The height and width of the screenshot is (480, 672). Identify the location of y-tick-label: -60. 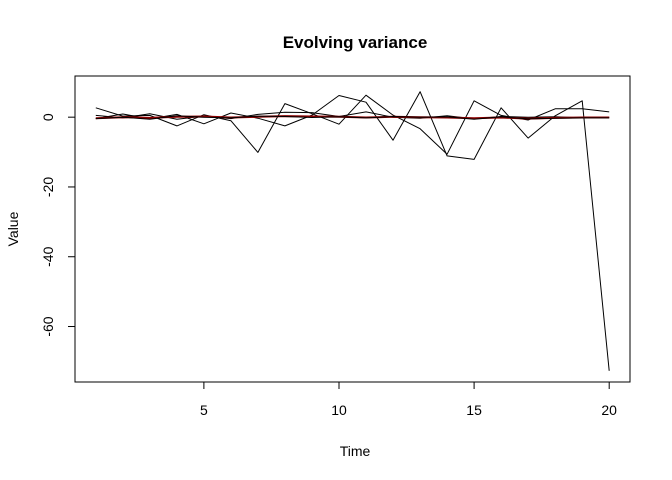
(48, 326).